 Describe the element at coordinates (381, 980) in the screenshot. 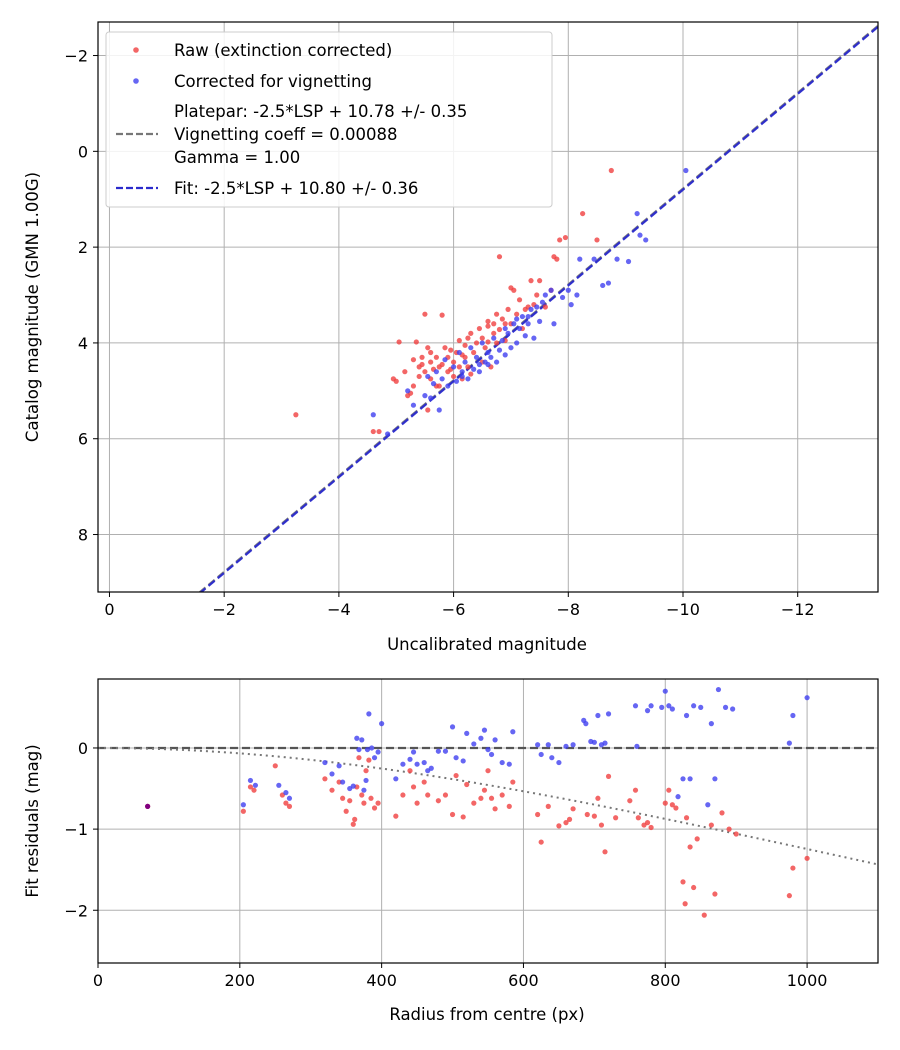

I see `bottom-xtick-label: 400` at that location.